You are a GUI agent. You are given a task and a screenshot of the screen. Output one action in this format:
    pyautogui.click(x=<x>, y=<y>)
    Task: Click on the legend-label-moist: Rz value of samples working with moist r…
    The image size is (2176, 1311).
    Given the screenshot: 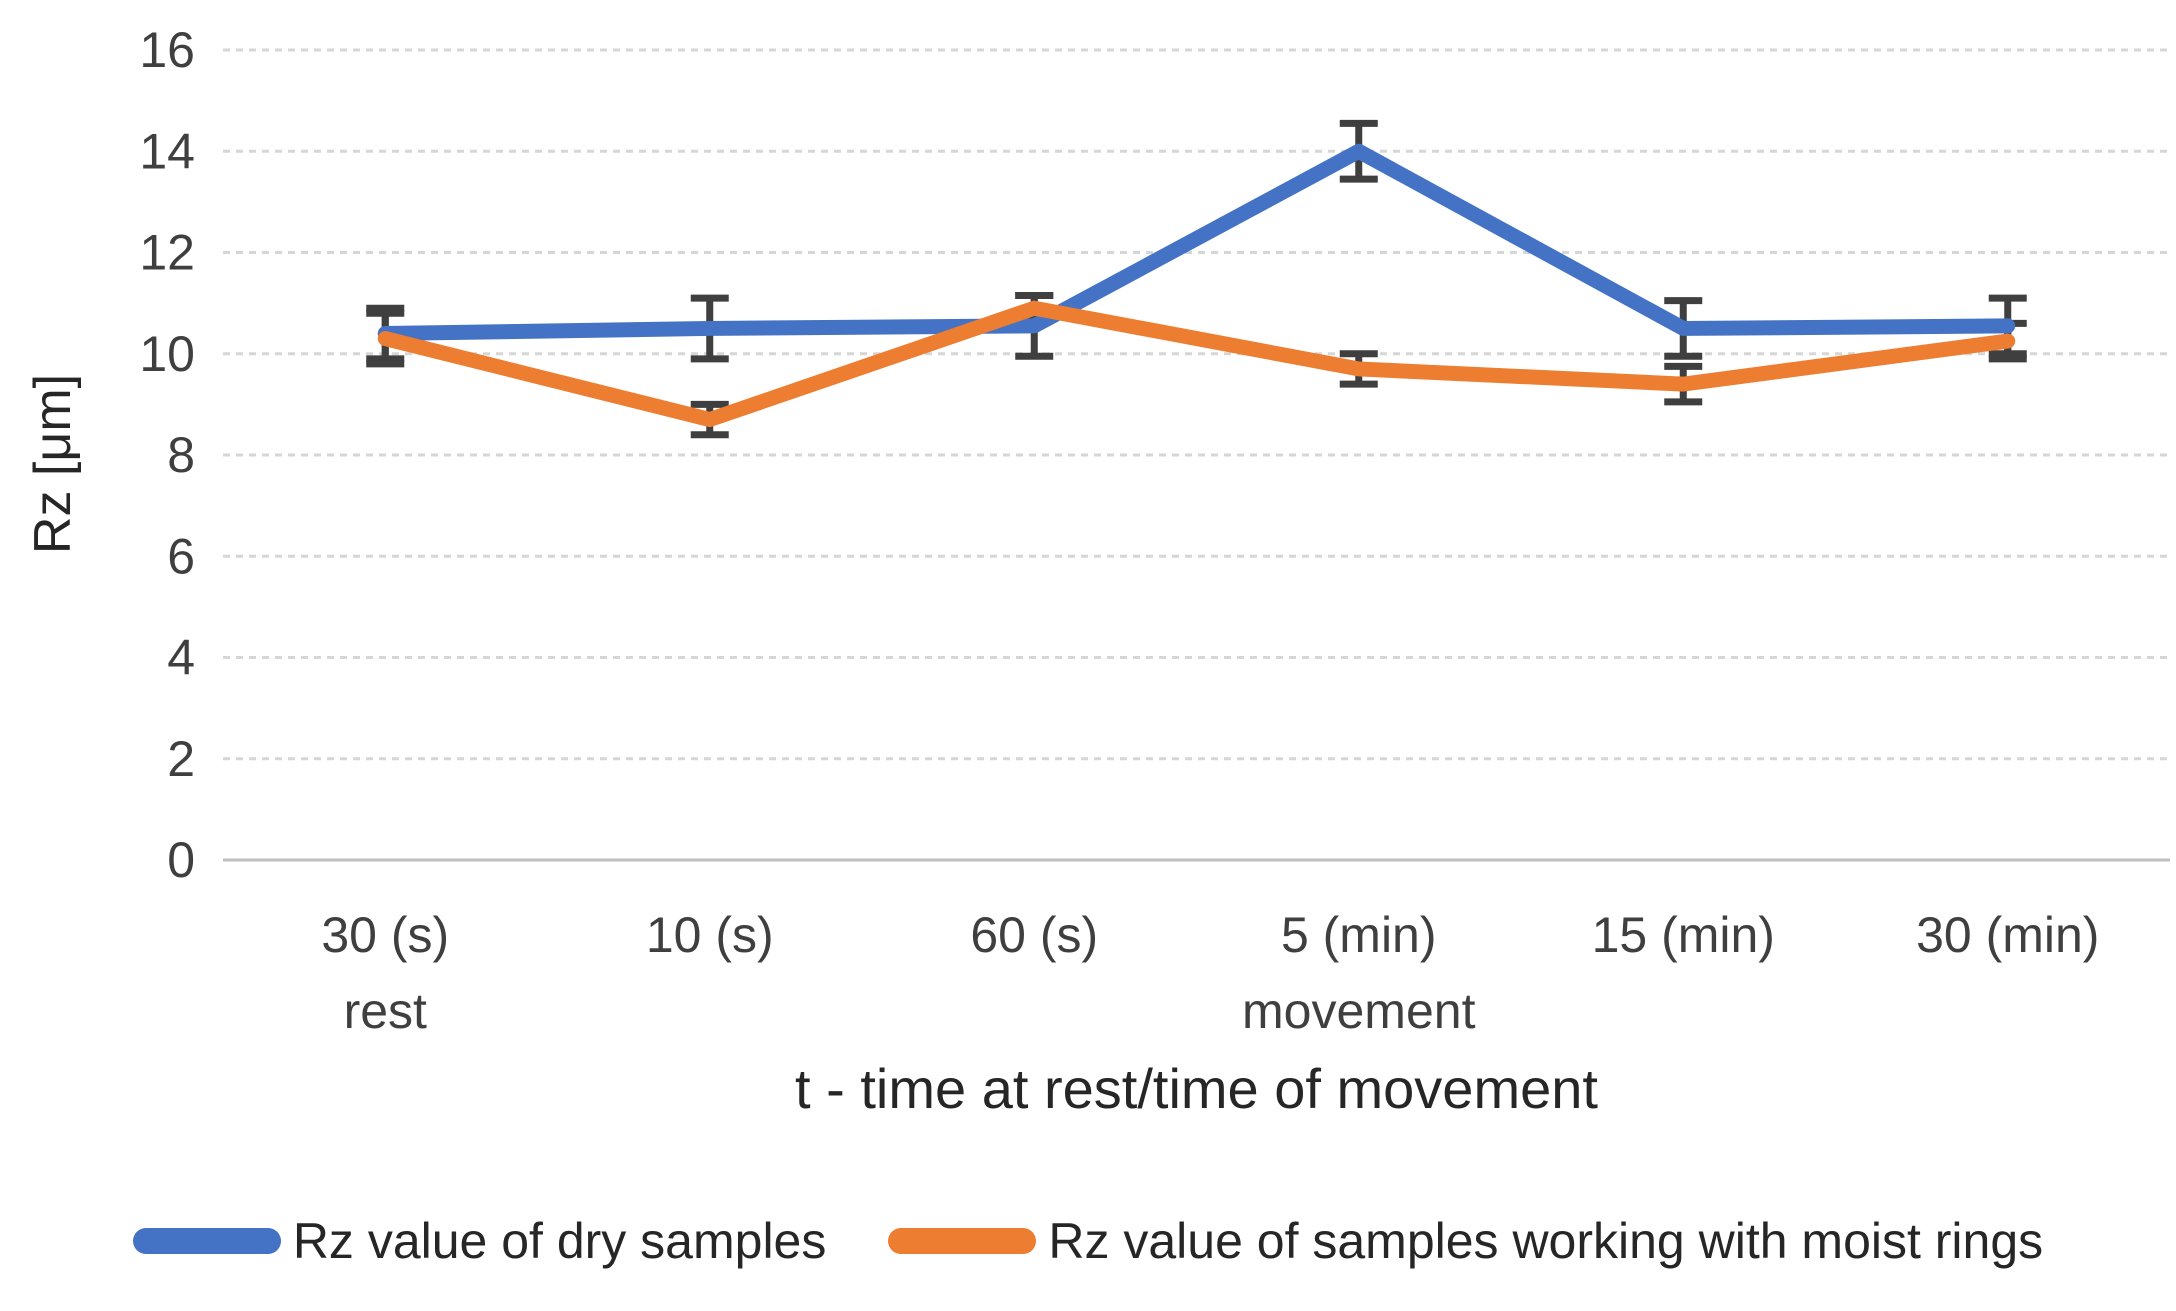 What is the action you would take?
    pyautogui.click(x=1546, y=1241)
    